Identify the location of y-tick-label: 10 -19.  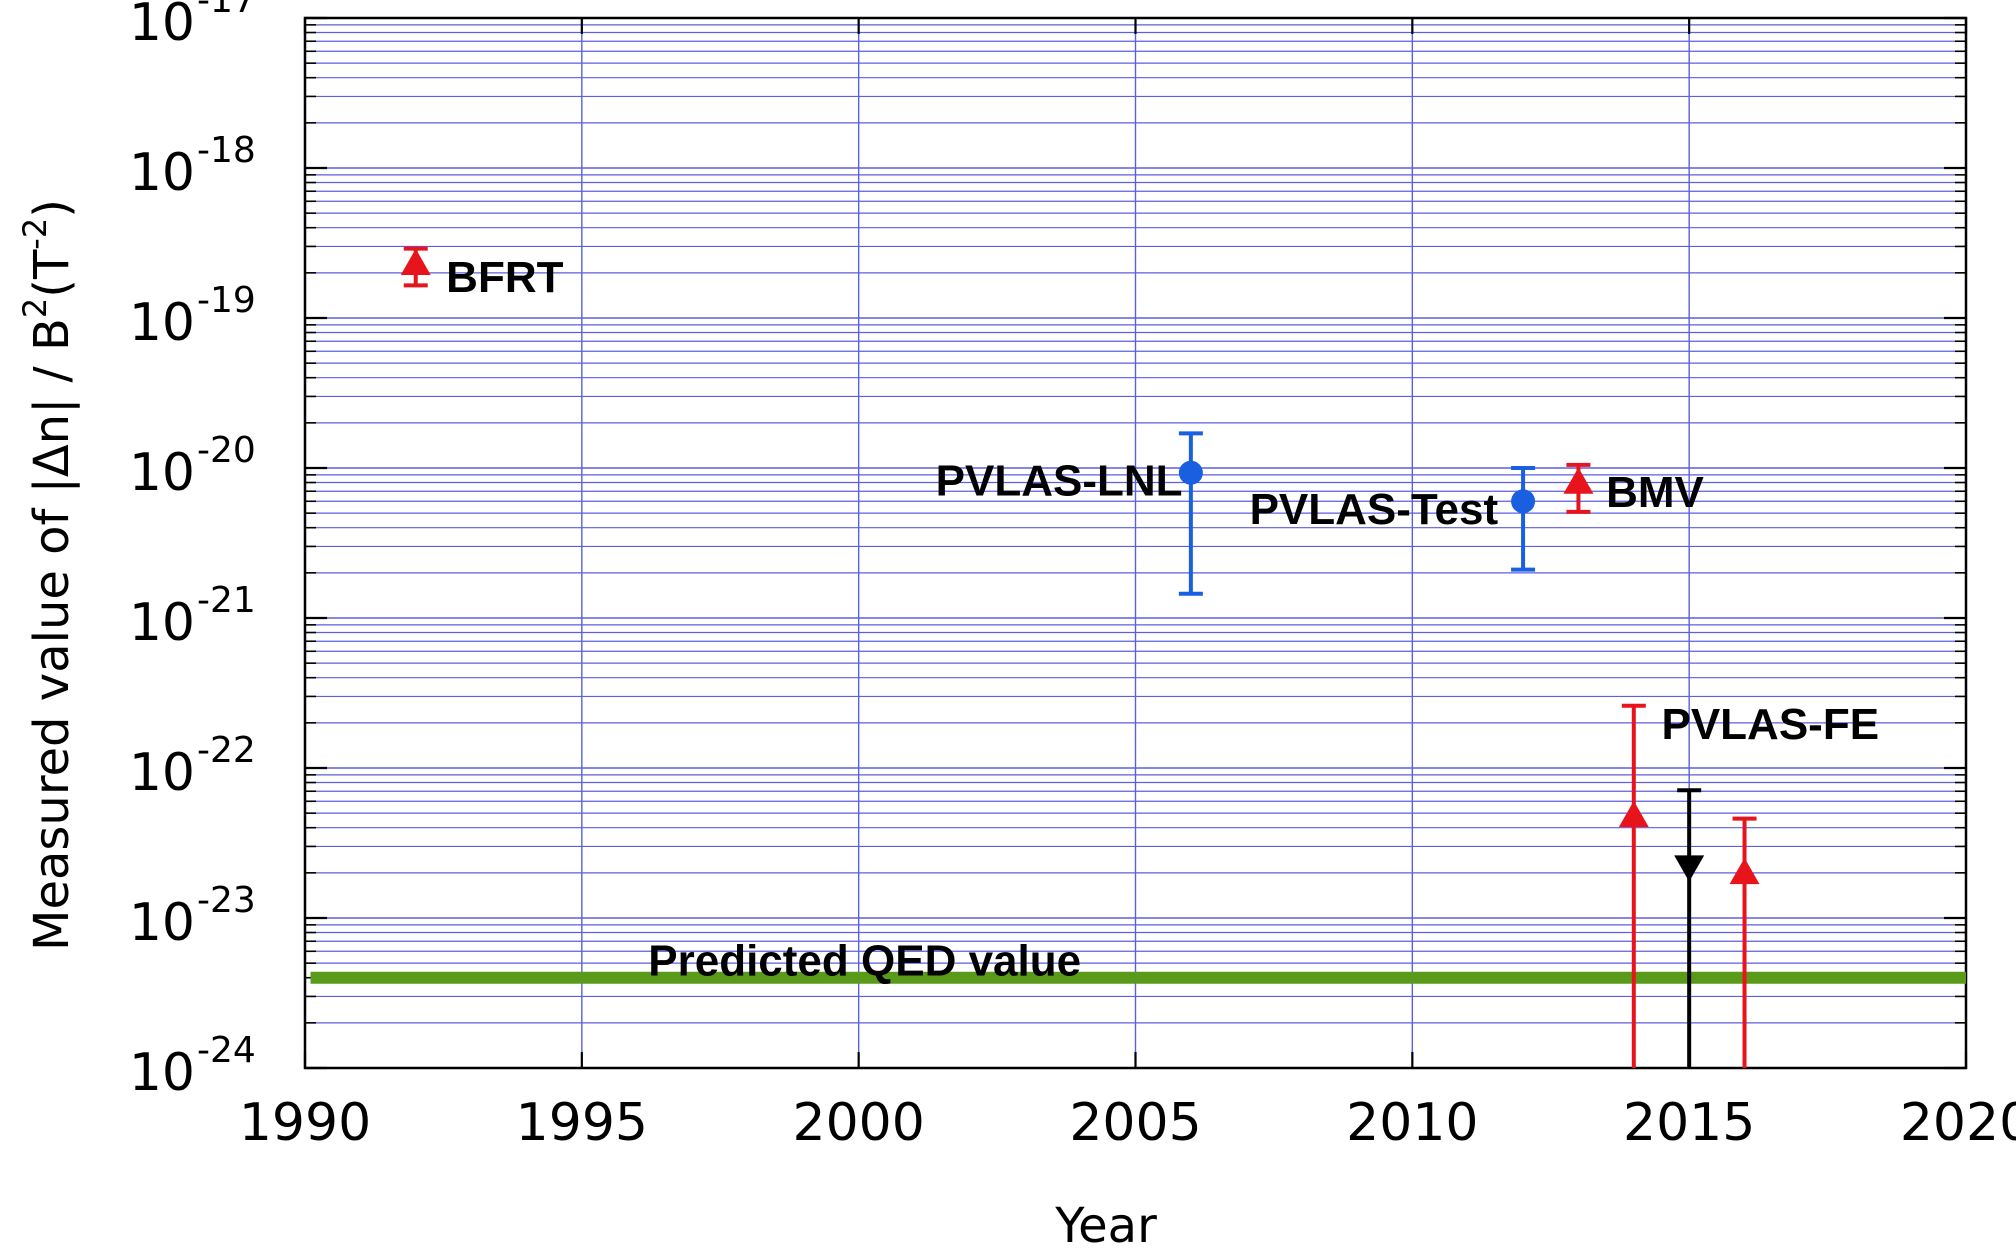
(192, 316).